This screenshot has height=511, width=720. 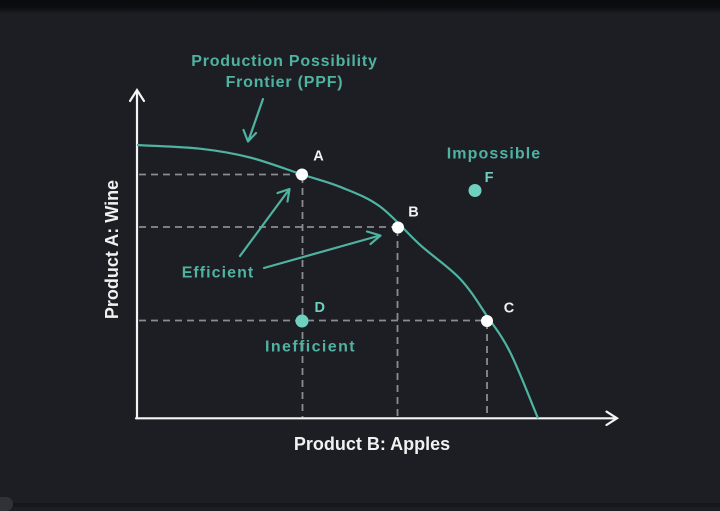 What do you see at coordinates (320, 308) in the screenshot?
I see `svg-text: D` at bounding box center [320, 308].